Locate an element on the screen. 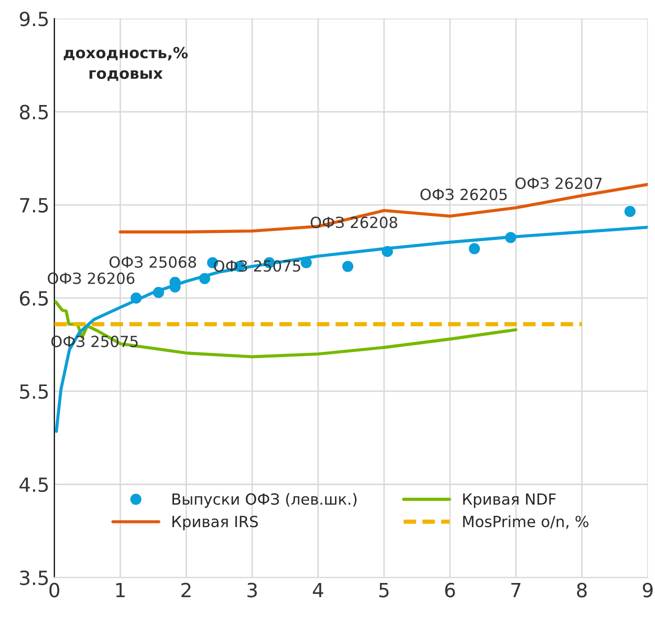 The height and width of the screenshot is (621, 655). x-tick-label: 3 is located at coordinates (252, 590).